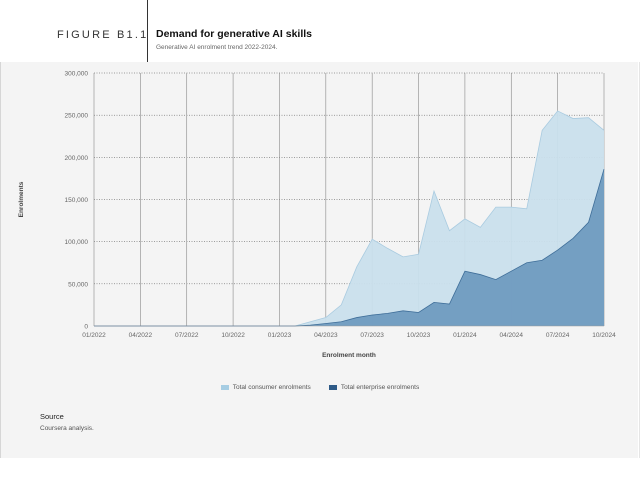  I want to click on source-heading: Source, so click(52, 416).